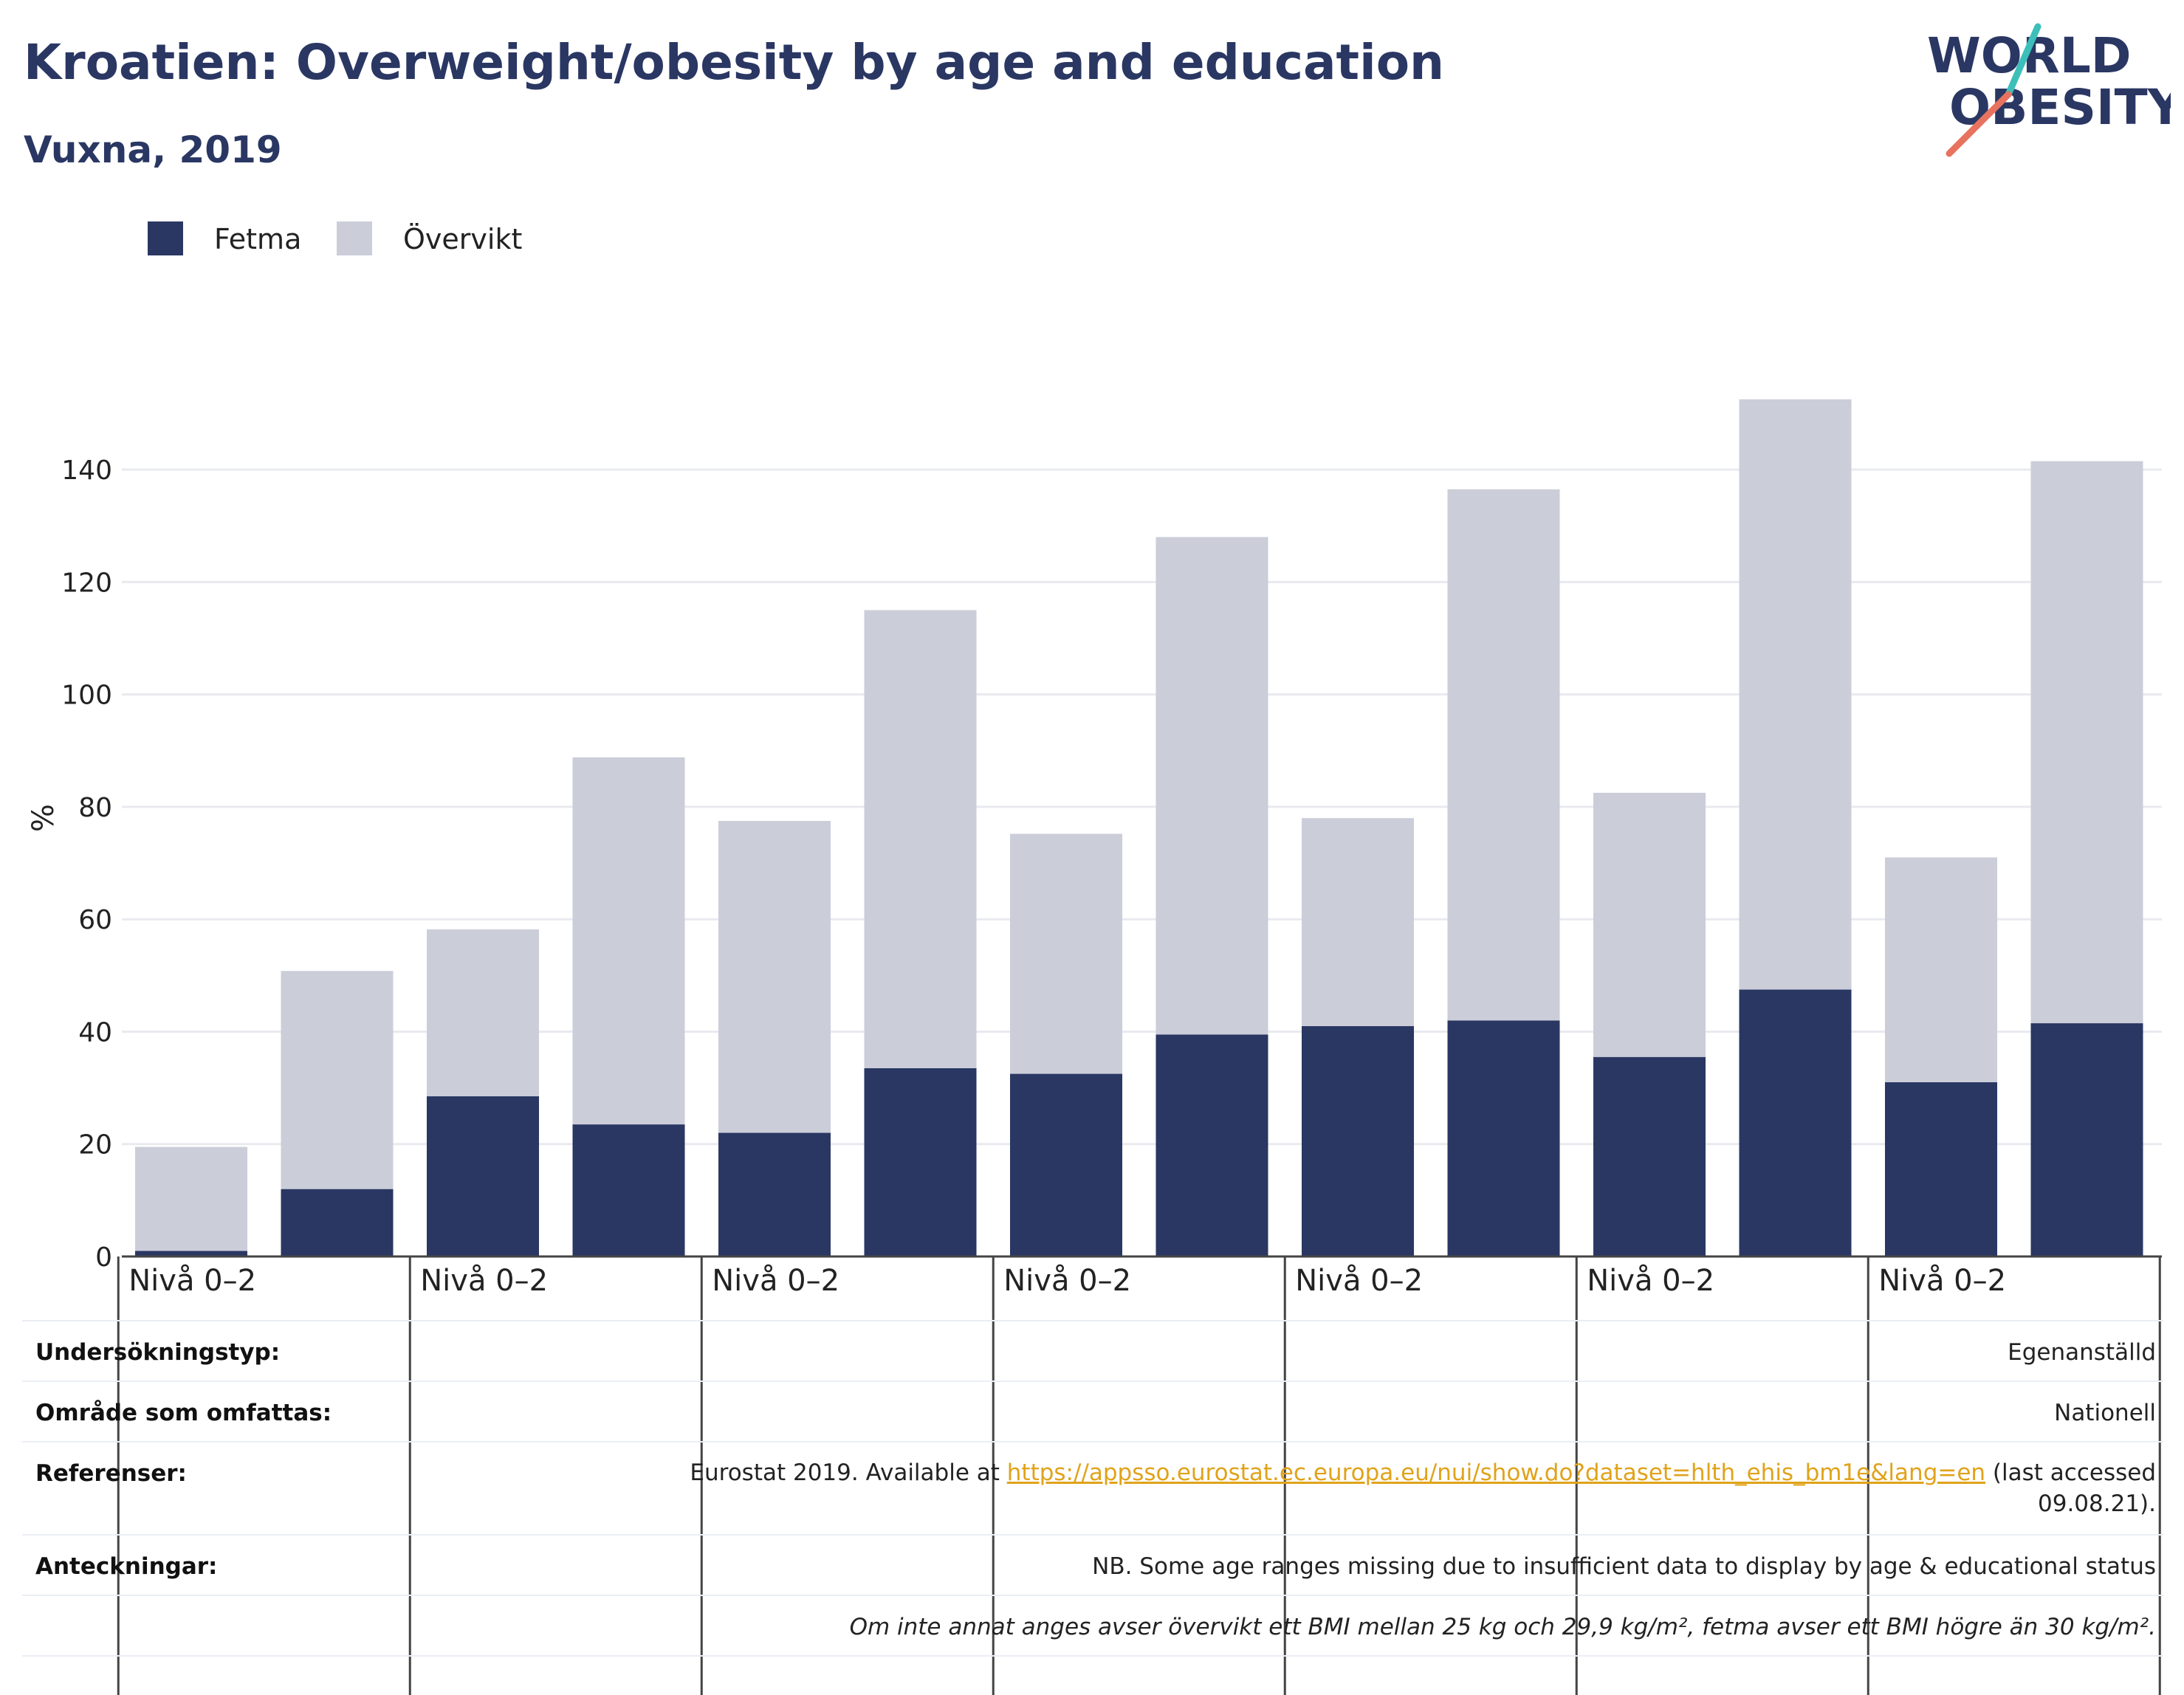  What do you see at coordinates (44, 818) in the screenshot?
I see `y-axis-label: %` at bounding box center [44, 818].